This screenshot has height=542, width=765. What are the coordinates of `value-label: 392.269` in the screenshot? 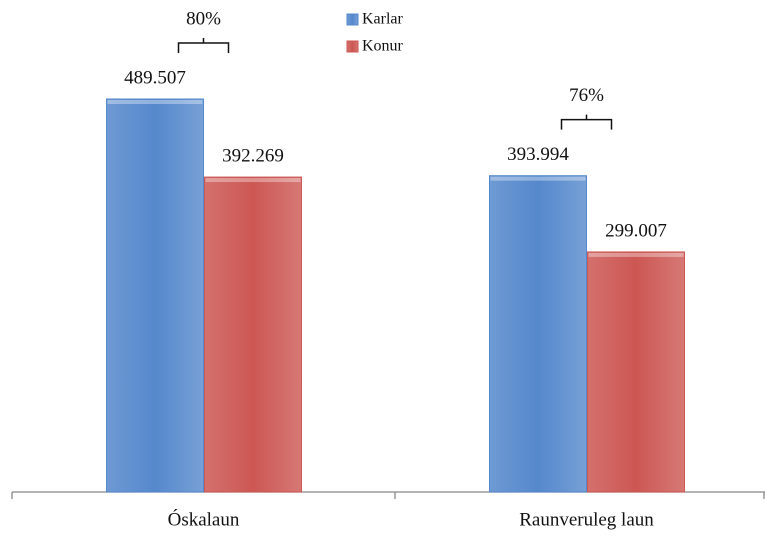 It's located at (253, 155).